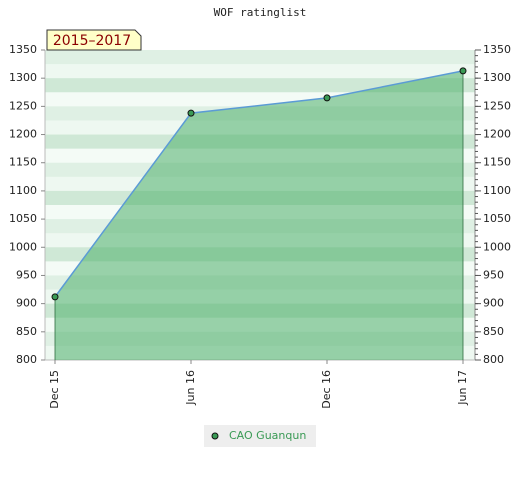 This screenshot has width=520, height=484. Describe the element at coordinates (493, 331) in the screenshot. I see `y2-tick-label: 850` at that location.